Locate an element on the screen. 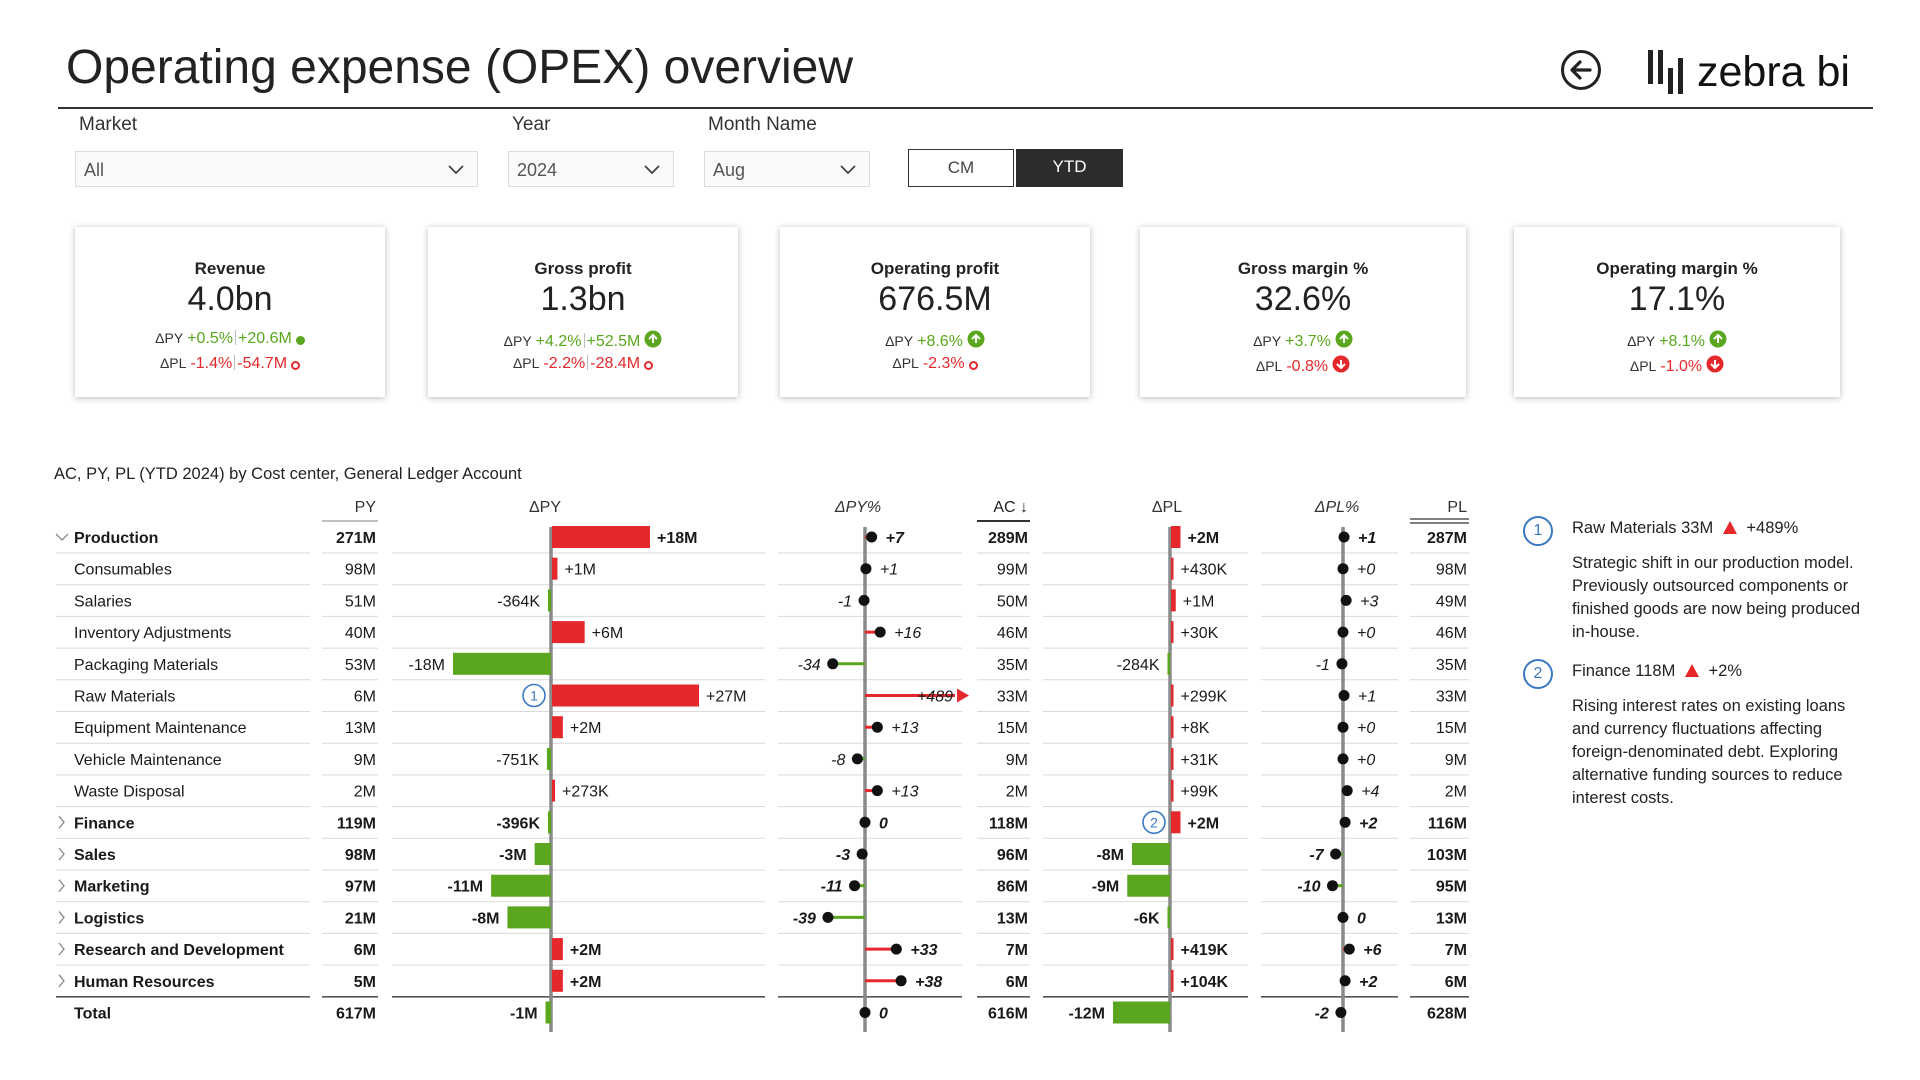 This screenshot has height=1080, width=1920. month-dropdown: Aug is located at coordinates (787, 169).